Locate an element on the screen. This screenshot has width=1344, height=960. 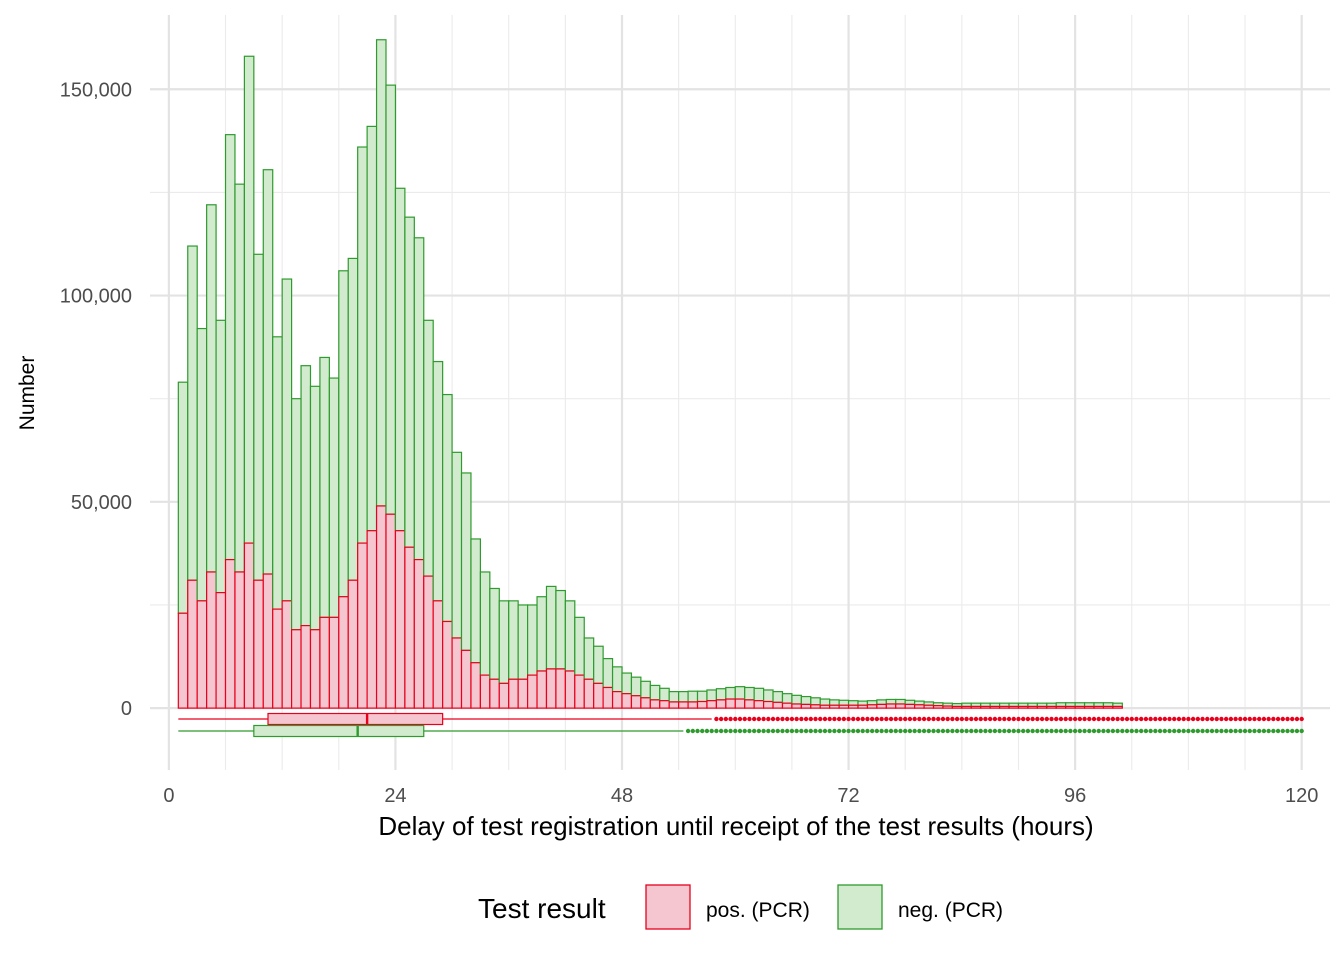
x-axis-tick-labels: 0 24 48 72 96 120 is located at coordinates (740, 796).